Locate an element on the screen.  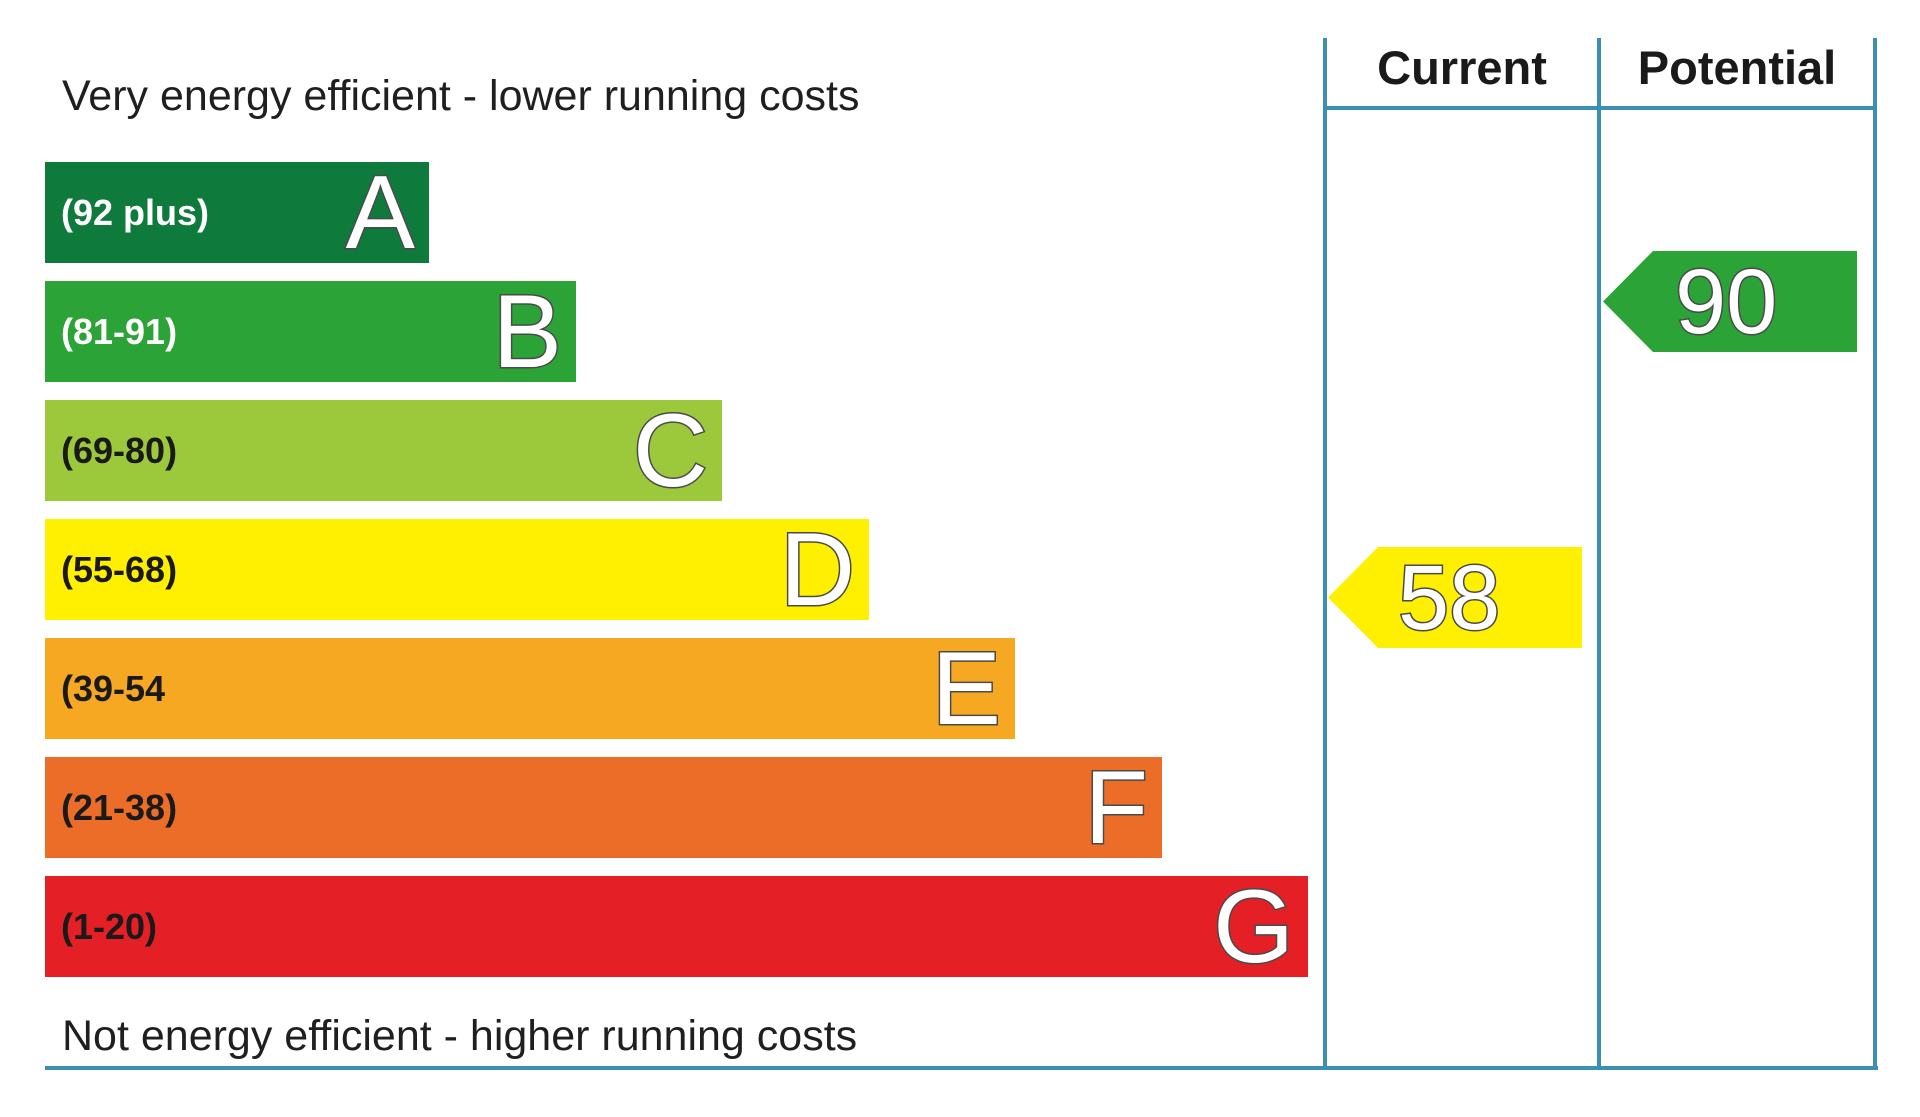
band-g: (1-20) G is located at coordinates (676, 926).